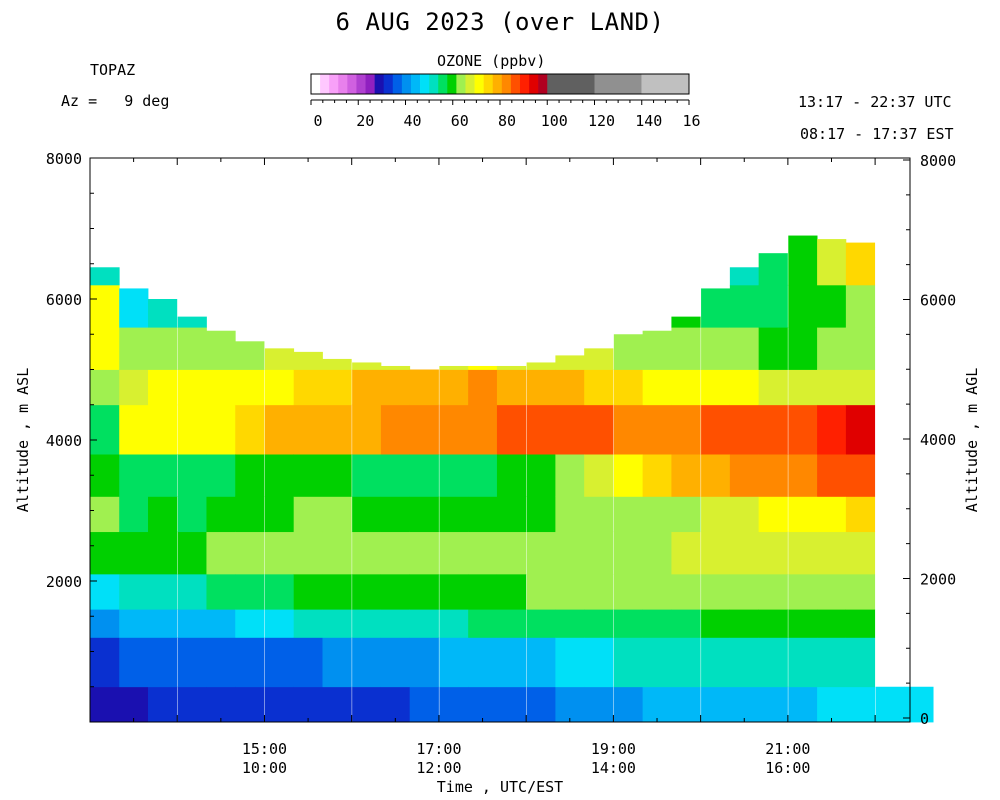  Describe the element at coordinates (64, 582) in the screenshot. I see `y-tick-label-left: 2000` at that location.